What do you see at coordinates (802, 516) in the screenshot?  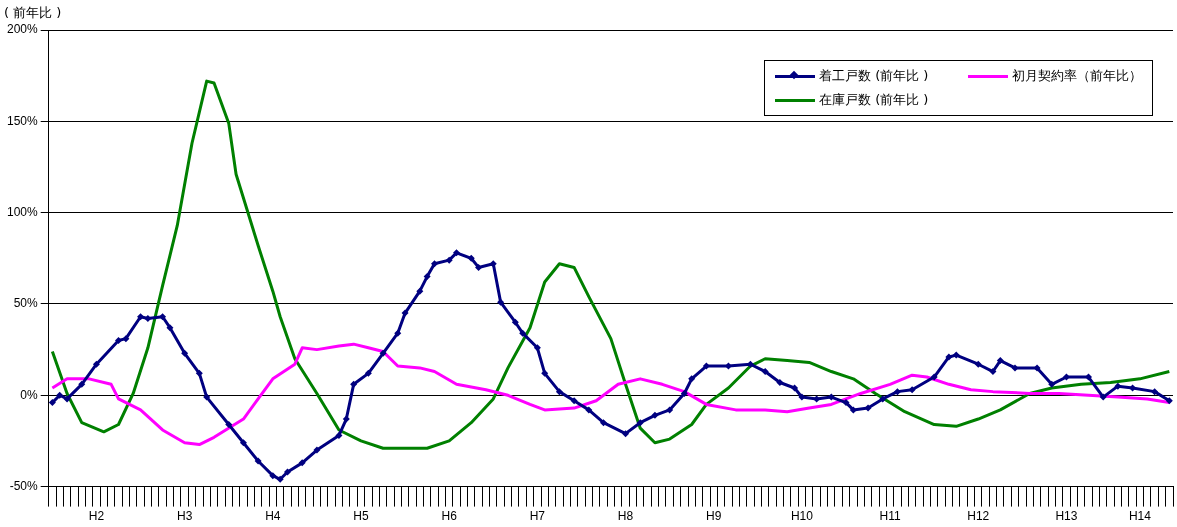 I see `x-tick-label: H10` at bounding box center [802, 516].